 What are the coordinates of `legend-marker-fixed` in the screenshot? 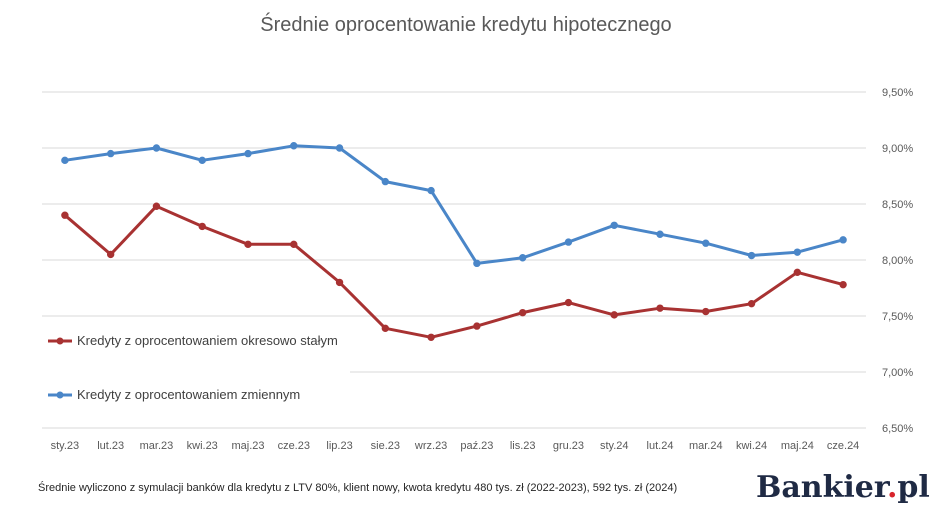 It's located at (60, 341).